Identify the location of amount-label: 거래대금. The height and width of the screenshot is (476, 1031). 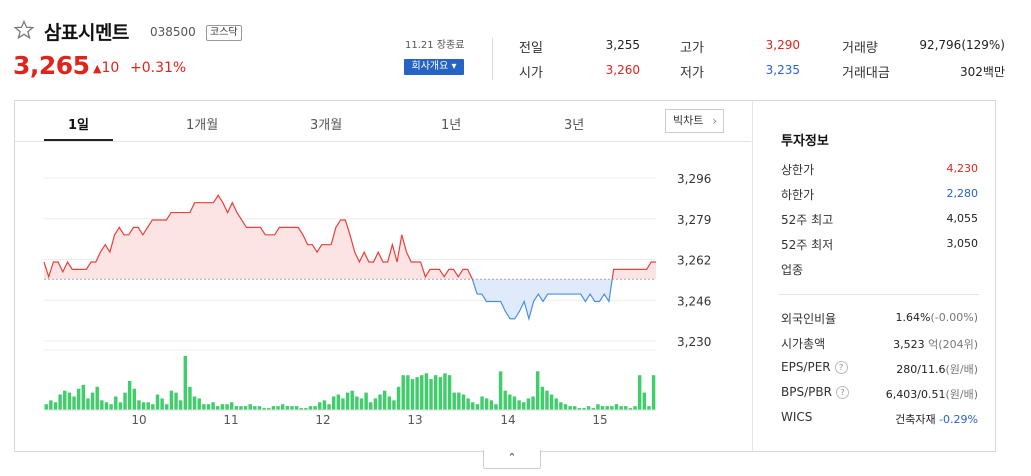
(866, 73).